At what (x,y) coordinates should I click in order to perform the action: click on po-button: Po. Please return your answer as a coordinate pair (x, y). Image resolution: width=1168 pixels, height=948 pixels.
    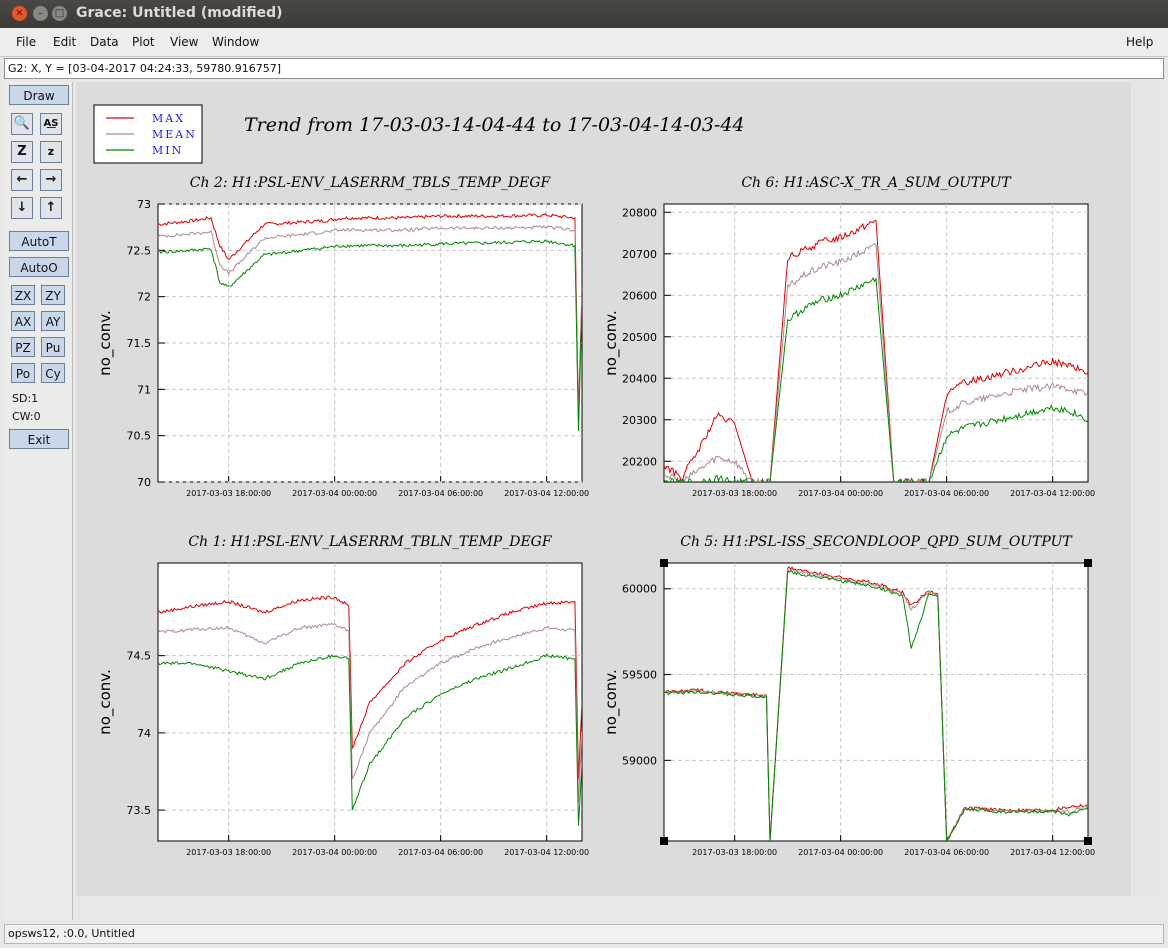
    Looking at the image, I should click on (23, 373).